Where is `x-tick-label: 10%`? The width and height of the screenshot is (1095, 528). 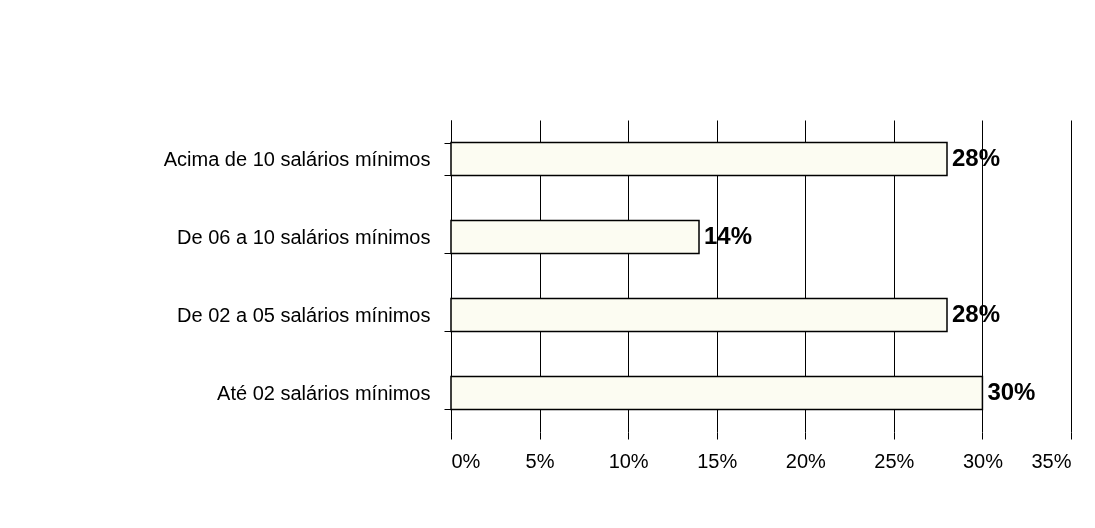 x-tick-label: 10% is located at coordinates (628, 460).